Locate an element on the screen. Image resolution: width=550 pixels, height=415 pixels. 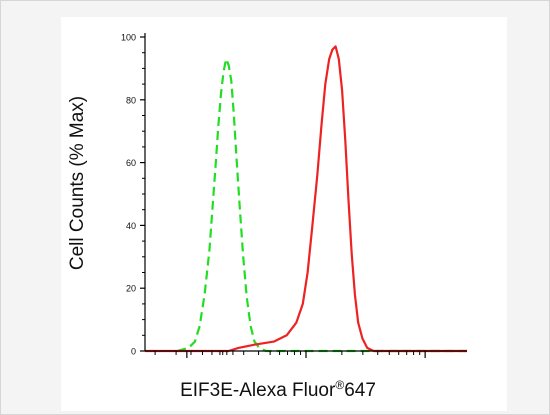
x-axis-label: EIF3E-Alexa Fluor®647 is located at coordinates (278, 389).